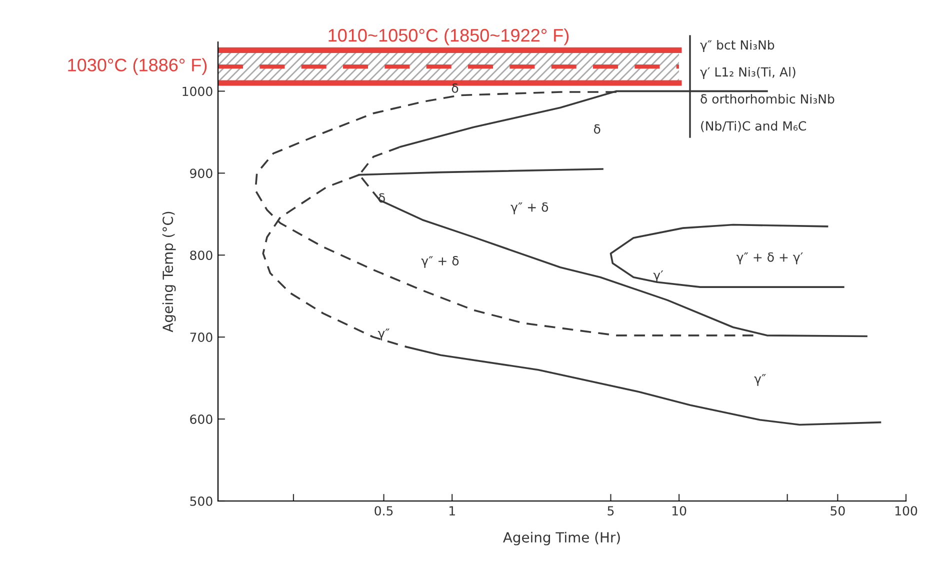 This screenshot has width=927, height=565. I want to click on annotation: δ orthorhombic Ni₃Nb, so click(767, 99).